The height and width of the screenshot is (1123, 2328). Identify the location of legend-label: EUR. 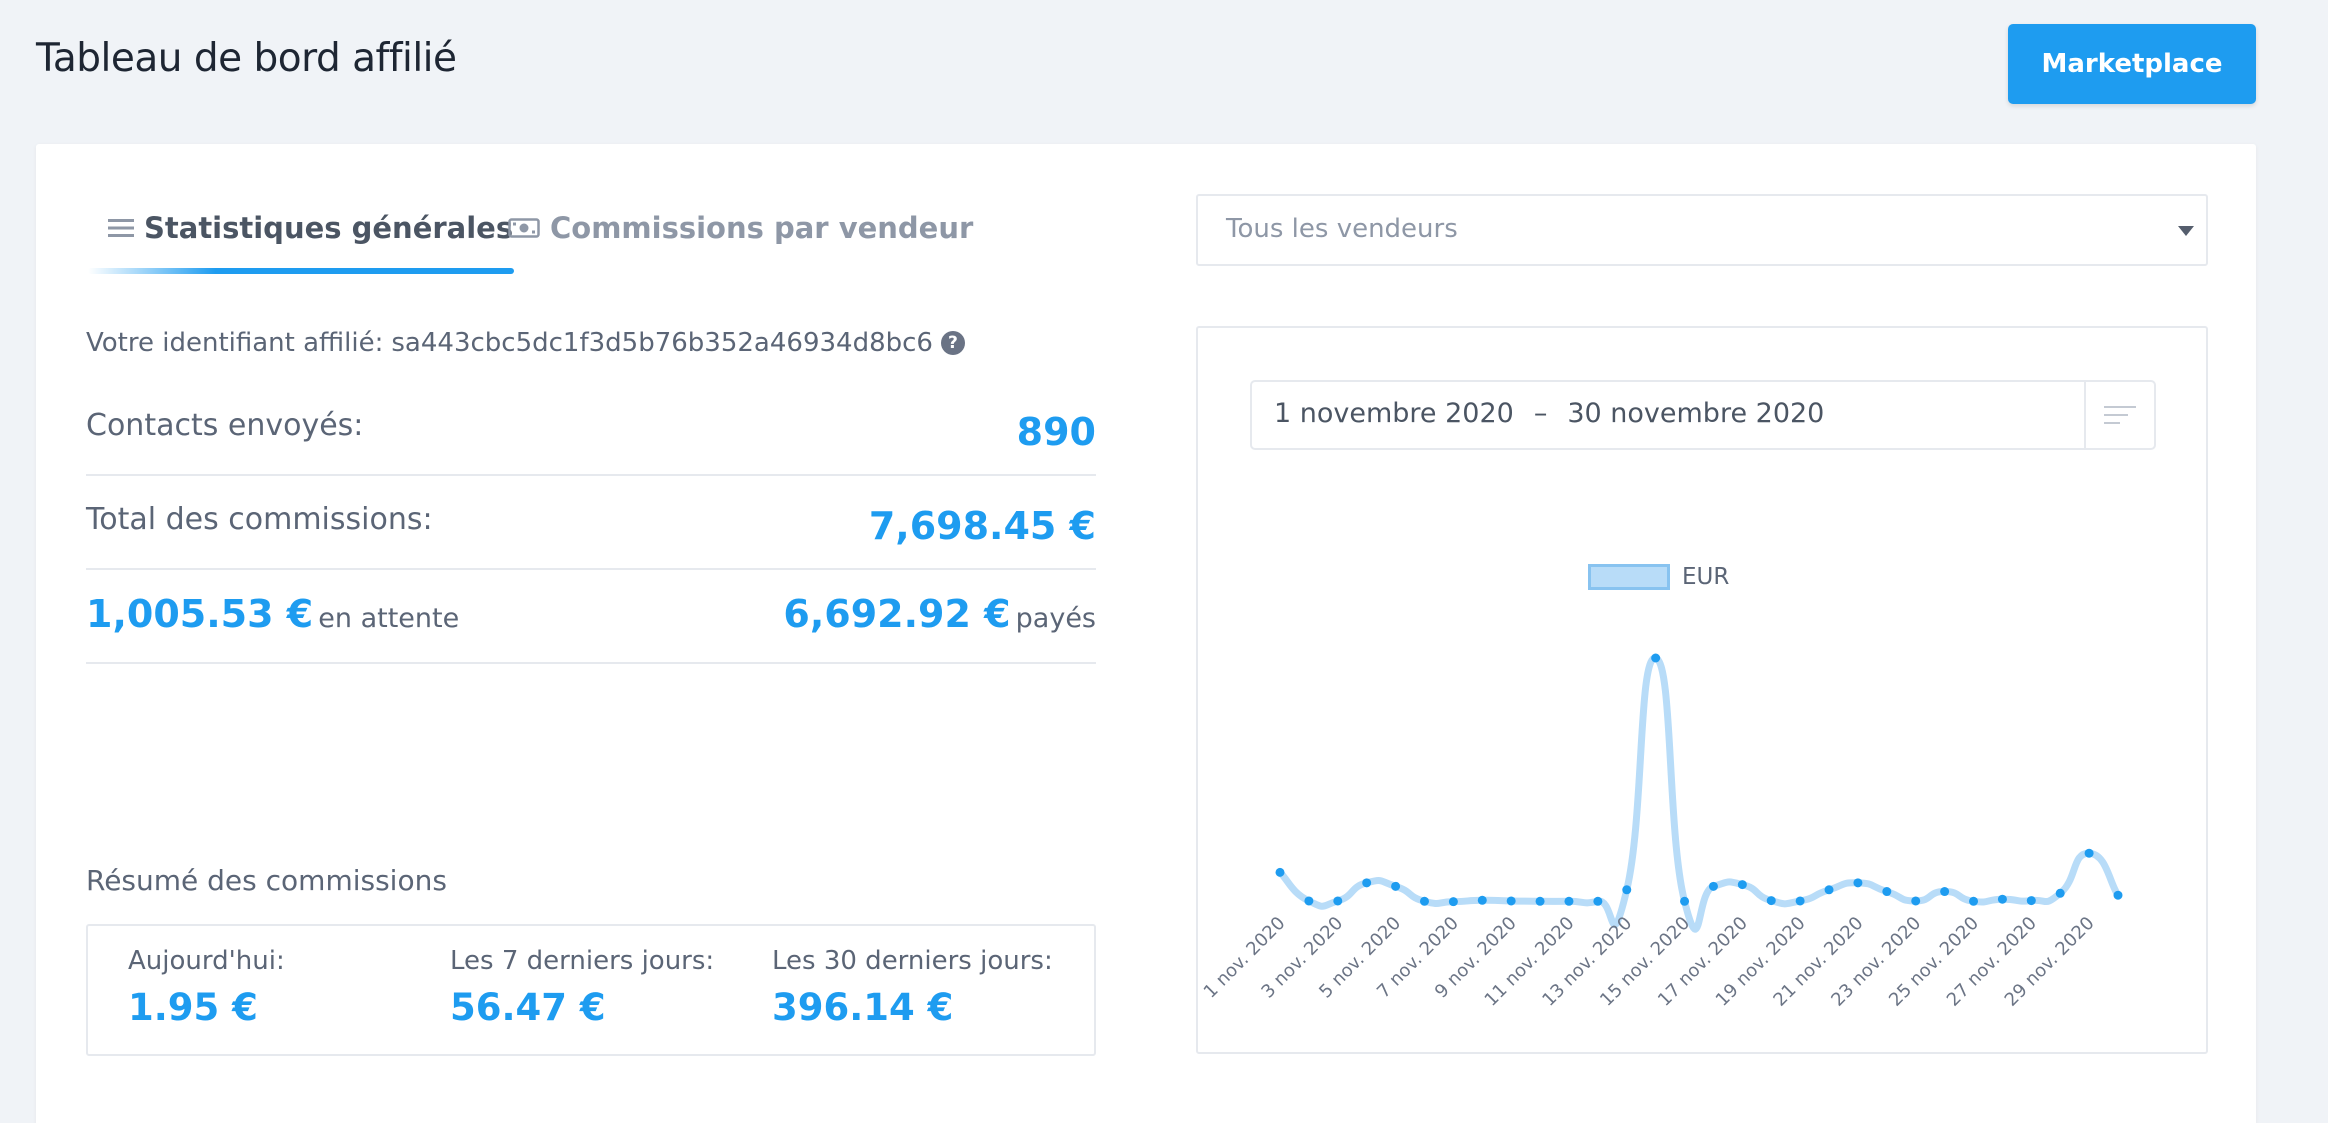
(1706, 577).